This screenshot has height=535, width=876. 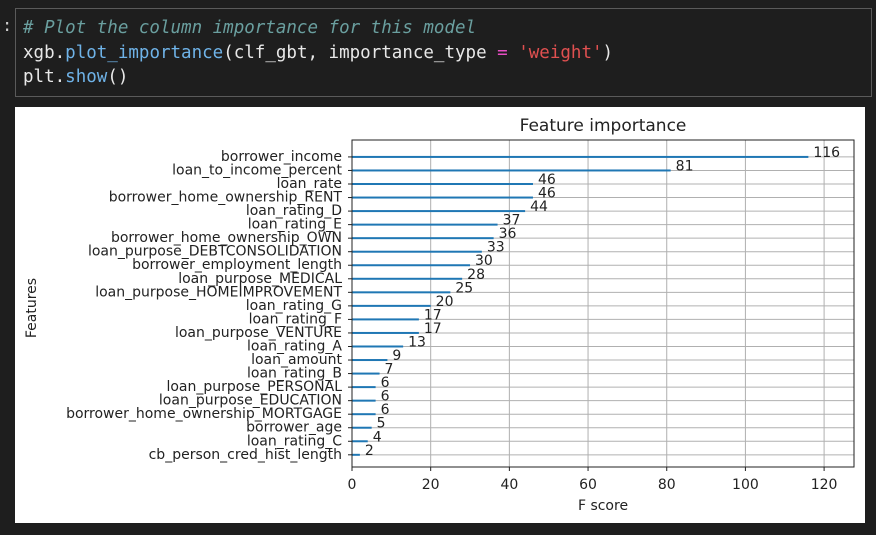 What do you see at coordinates (352, 485) in the screenshot?
I see `x-tick-label: 0` at bounding box center [352, 485].